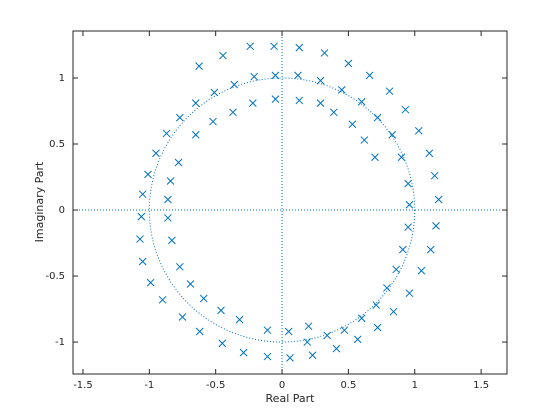 The height and width of the screenshot is (420, 560). What do you see at coordinates (481, 385) in the screenshot?
I see `x-tick-label: 1.5` at bounding box center [481, 385].